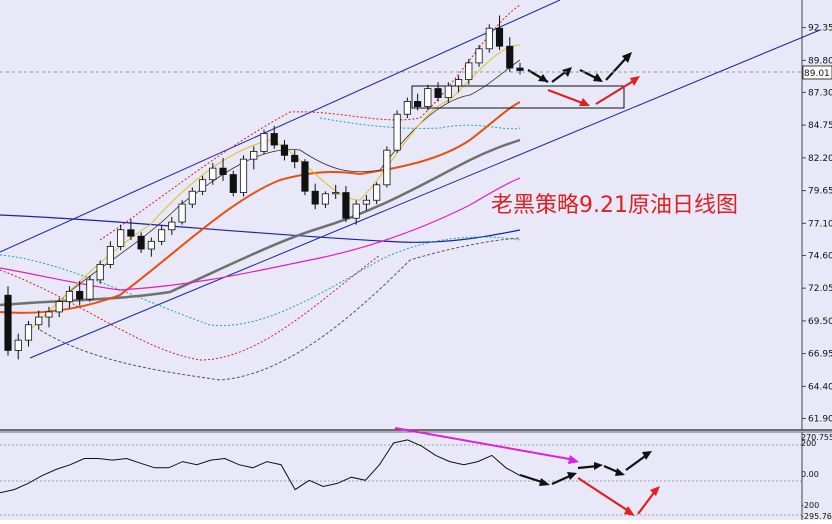 This screenshot has width=832, height=524. I want to click on price-tick-label: 87.30, so click(820, 93).